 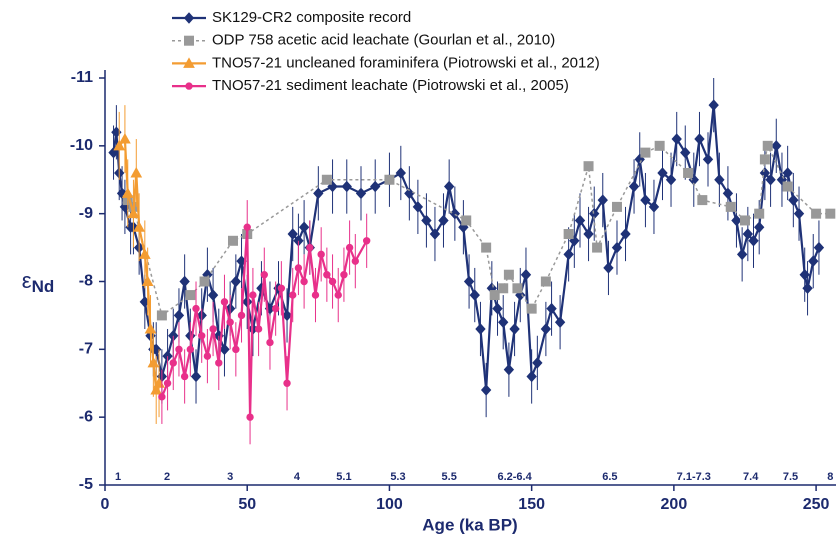 I want to click on x-tick-label: 250, so click(x=816, y=504).